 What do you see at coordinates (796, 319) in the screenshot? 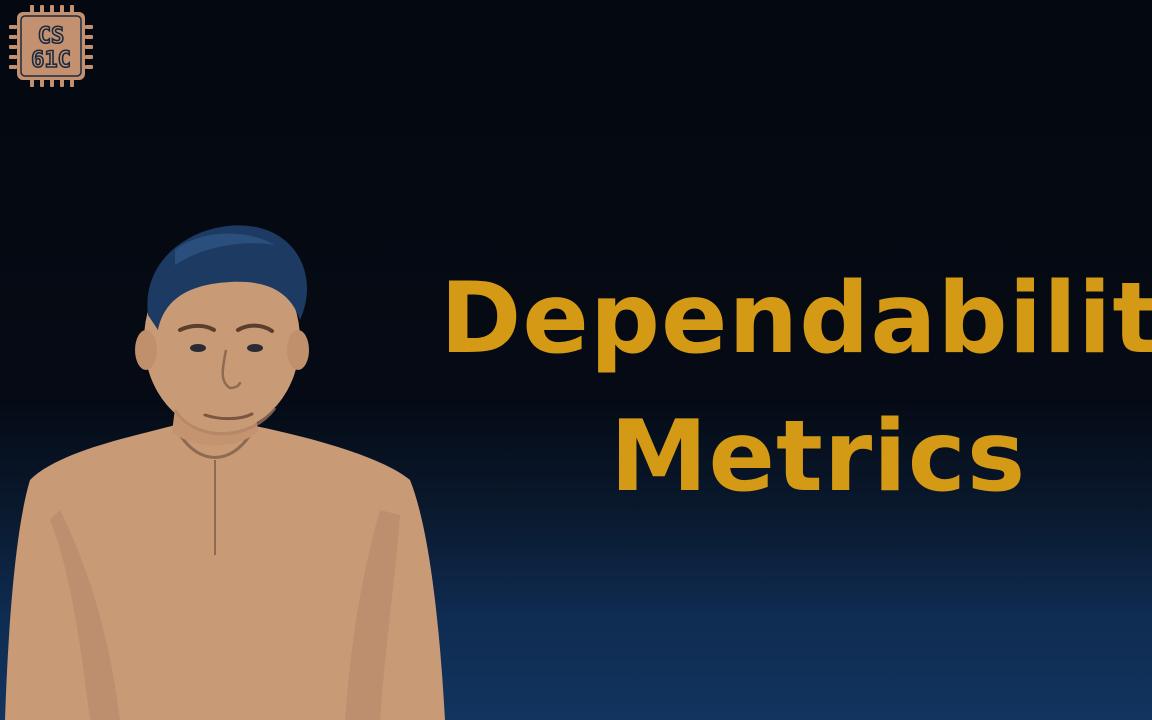
I see `title-line-1: Dependability` at bounding box center [796, 319].